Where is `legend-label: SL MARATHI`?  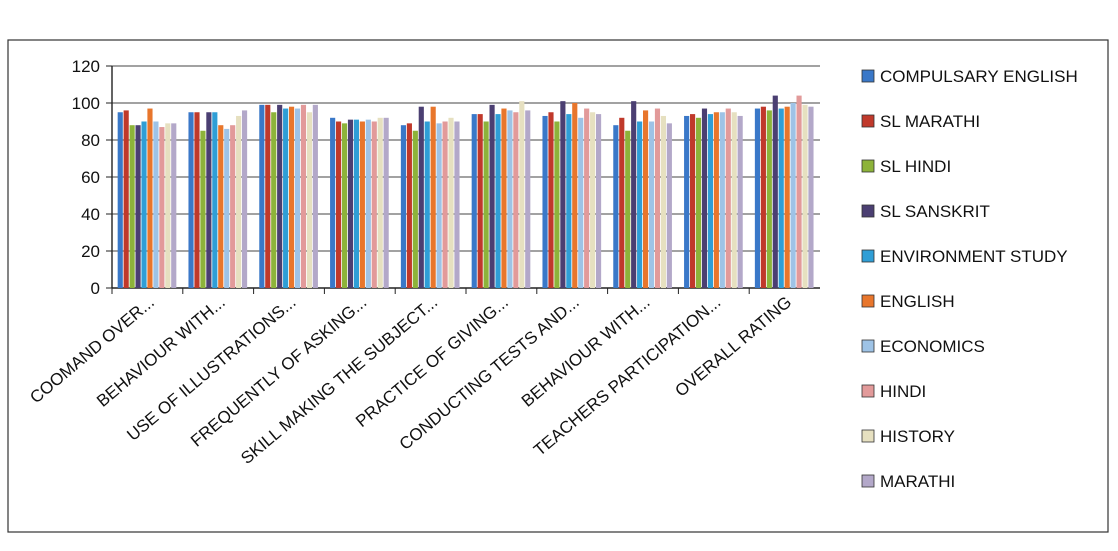 legend-label: SL MARATHI is located at coordinates (930, 121).